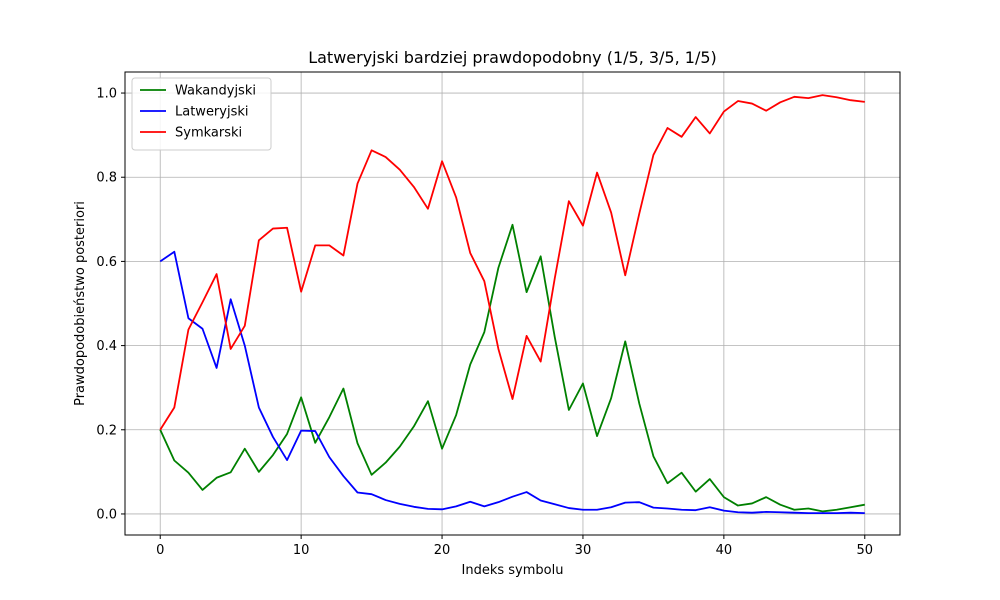  I want to click on x-tick-label: 0, so click(160, 550).